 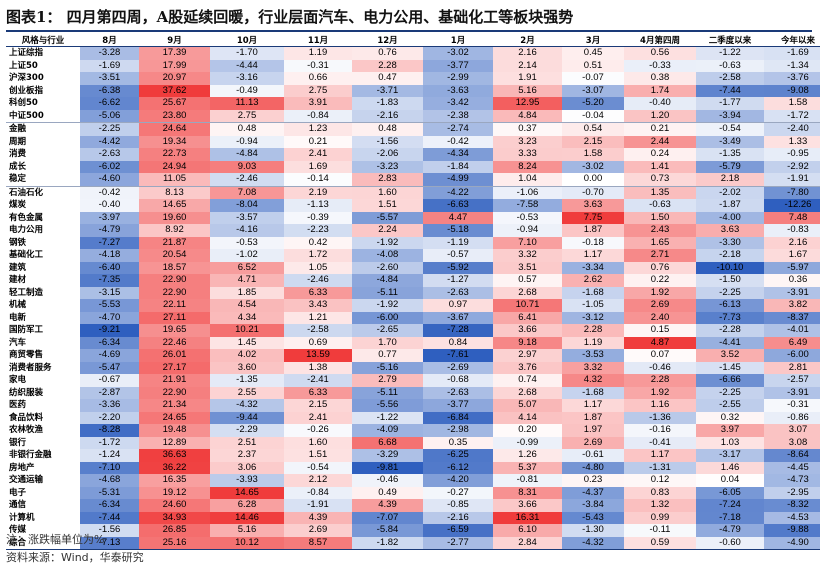 What do you see at coordinates (387, 367) in the screenshot?
I see `value-cell: -5.16` at bounding box center [387, 367].